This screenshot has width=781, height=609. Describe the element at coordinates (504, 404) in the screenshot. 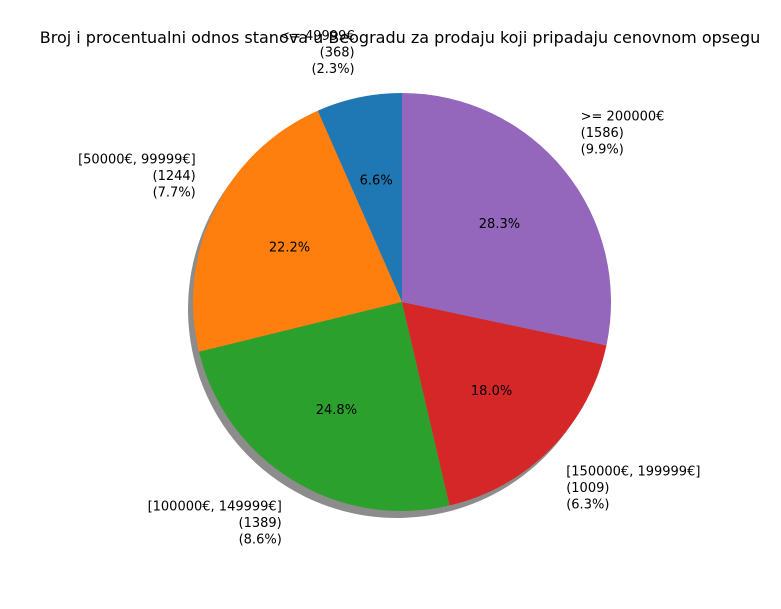

I see `slice-4-wedge` at that location.